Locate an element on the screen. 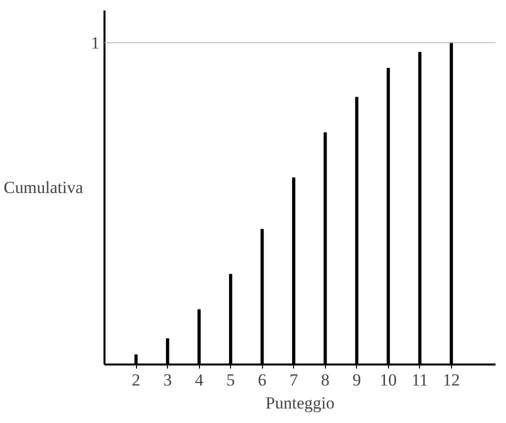  ref-line-label: 1 is located at coordinates (95, 43).